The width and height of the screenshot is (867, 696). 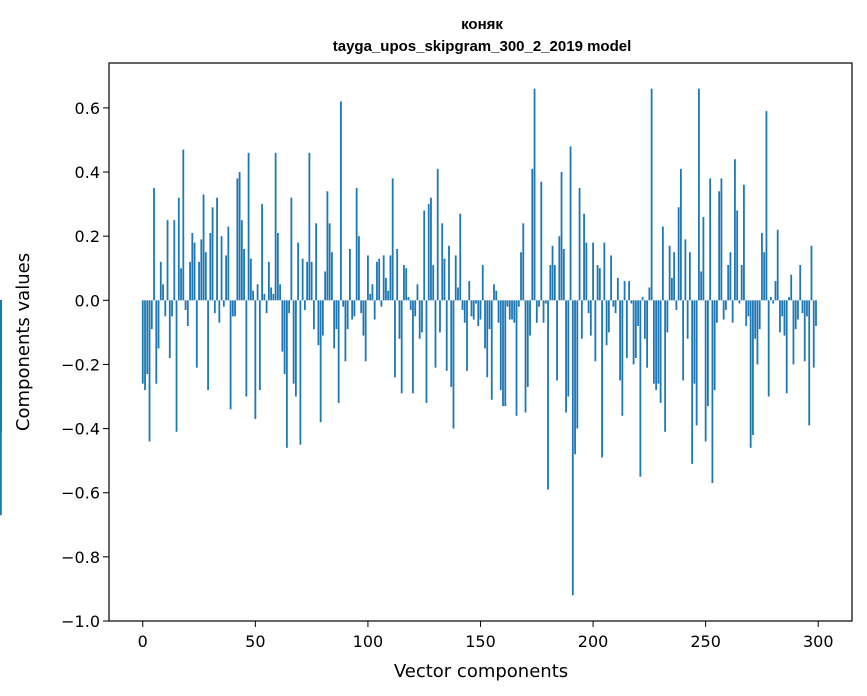 I want to click on x-tick-label: 50, so click(x=255, y=641).